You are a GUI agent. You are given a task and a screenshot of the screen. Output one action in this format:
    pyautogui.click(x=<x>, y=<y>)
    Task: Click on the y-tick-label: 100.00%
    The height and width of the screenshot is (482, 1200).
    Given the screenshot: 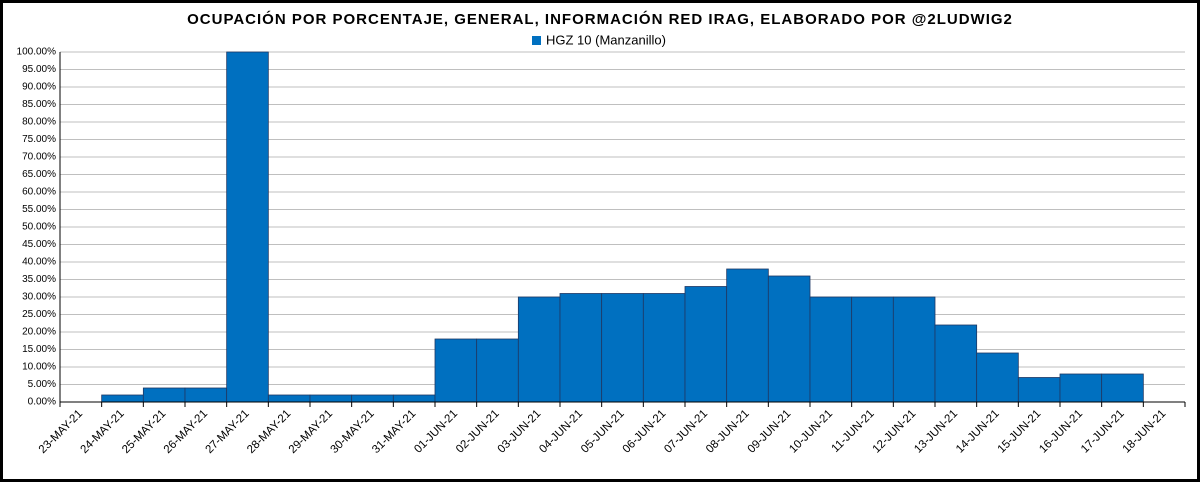 What is the action you would take?
    pyautogui.click(x=37, y=52)
    